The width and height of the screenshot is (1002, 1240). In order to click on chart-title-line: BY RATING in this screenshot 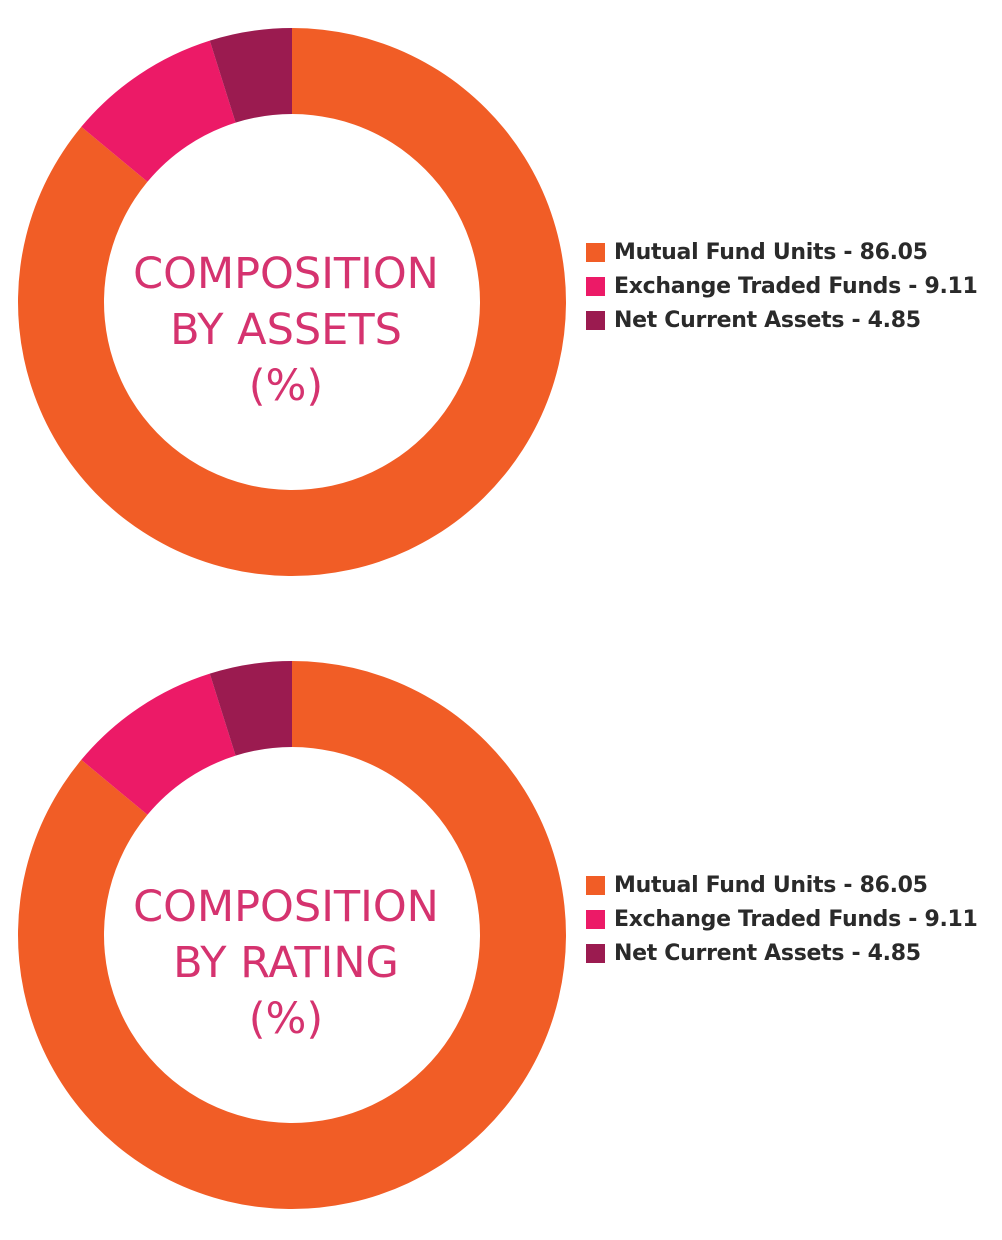, I will do `click(286, 963)`.